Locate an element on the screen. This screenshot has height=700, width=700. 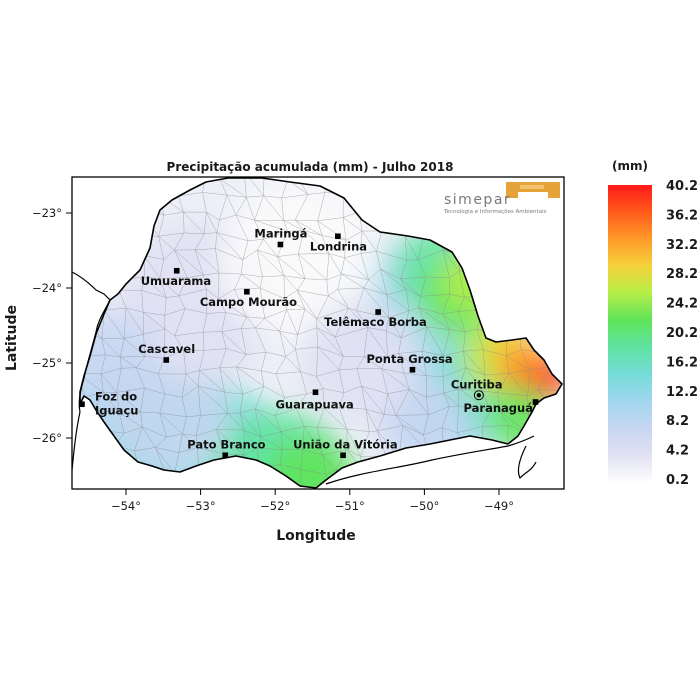
legend-tick-label: 36.2 is located at coordinates (682, 215).